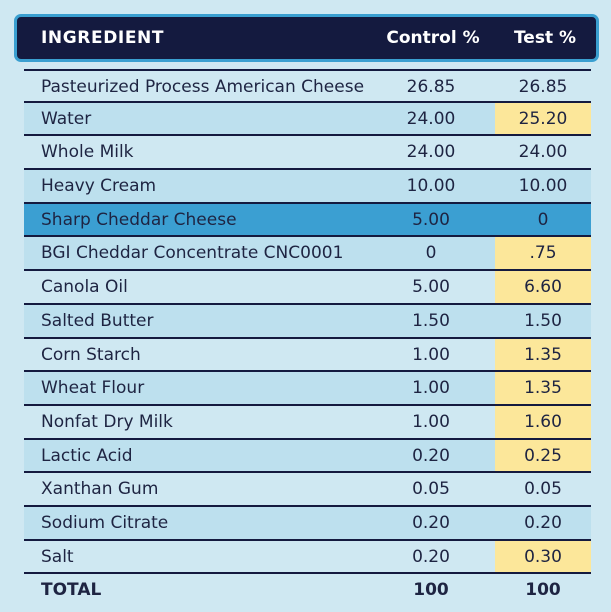 This screenshot has width=611, height=612. Describe the element at coordinates (87, 455) in the screenshot. I see `ingredient-name: Lactic Acid` at that location.